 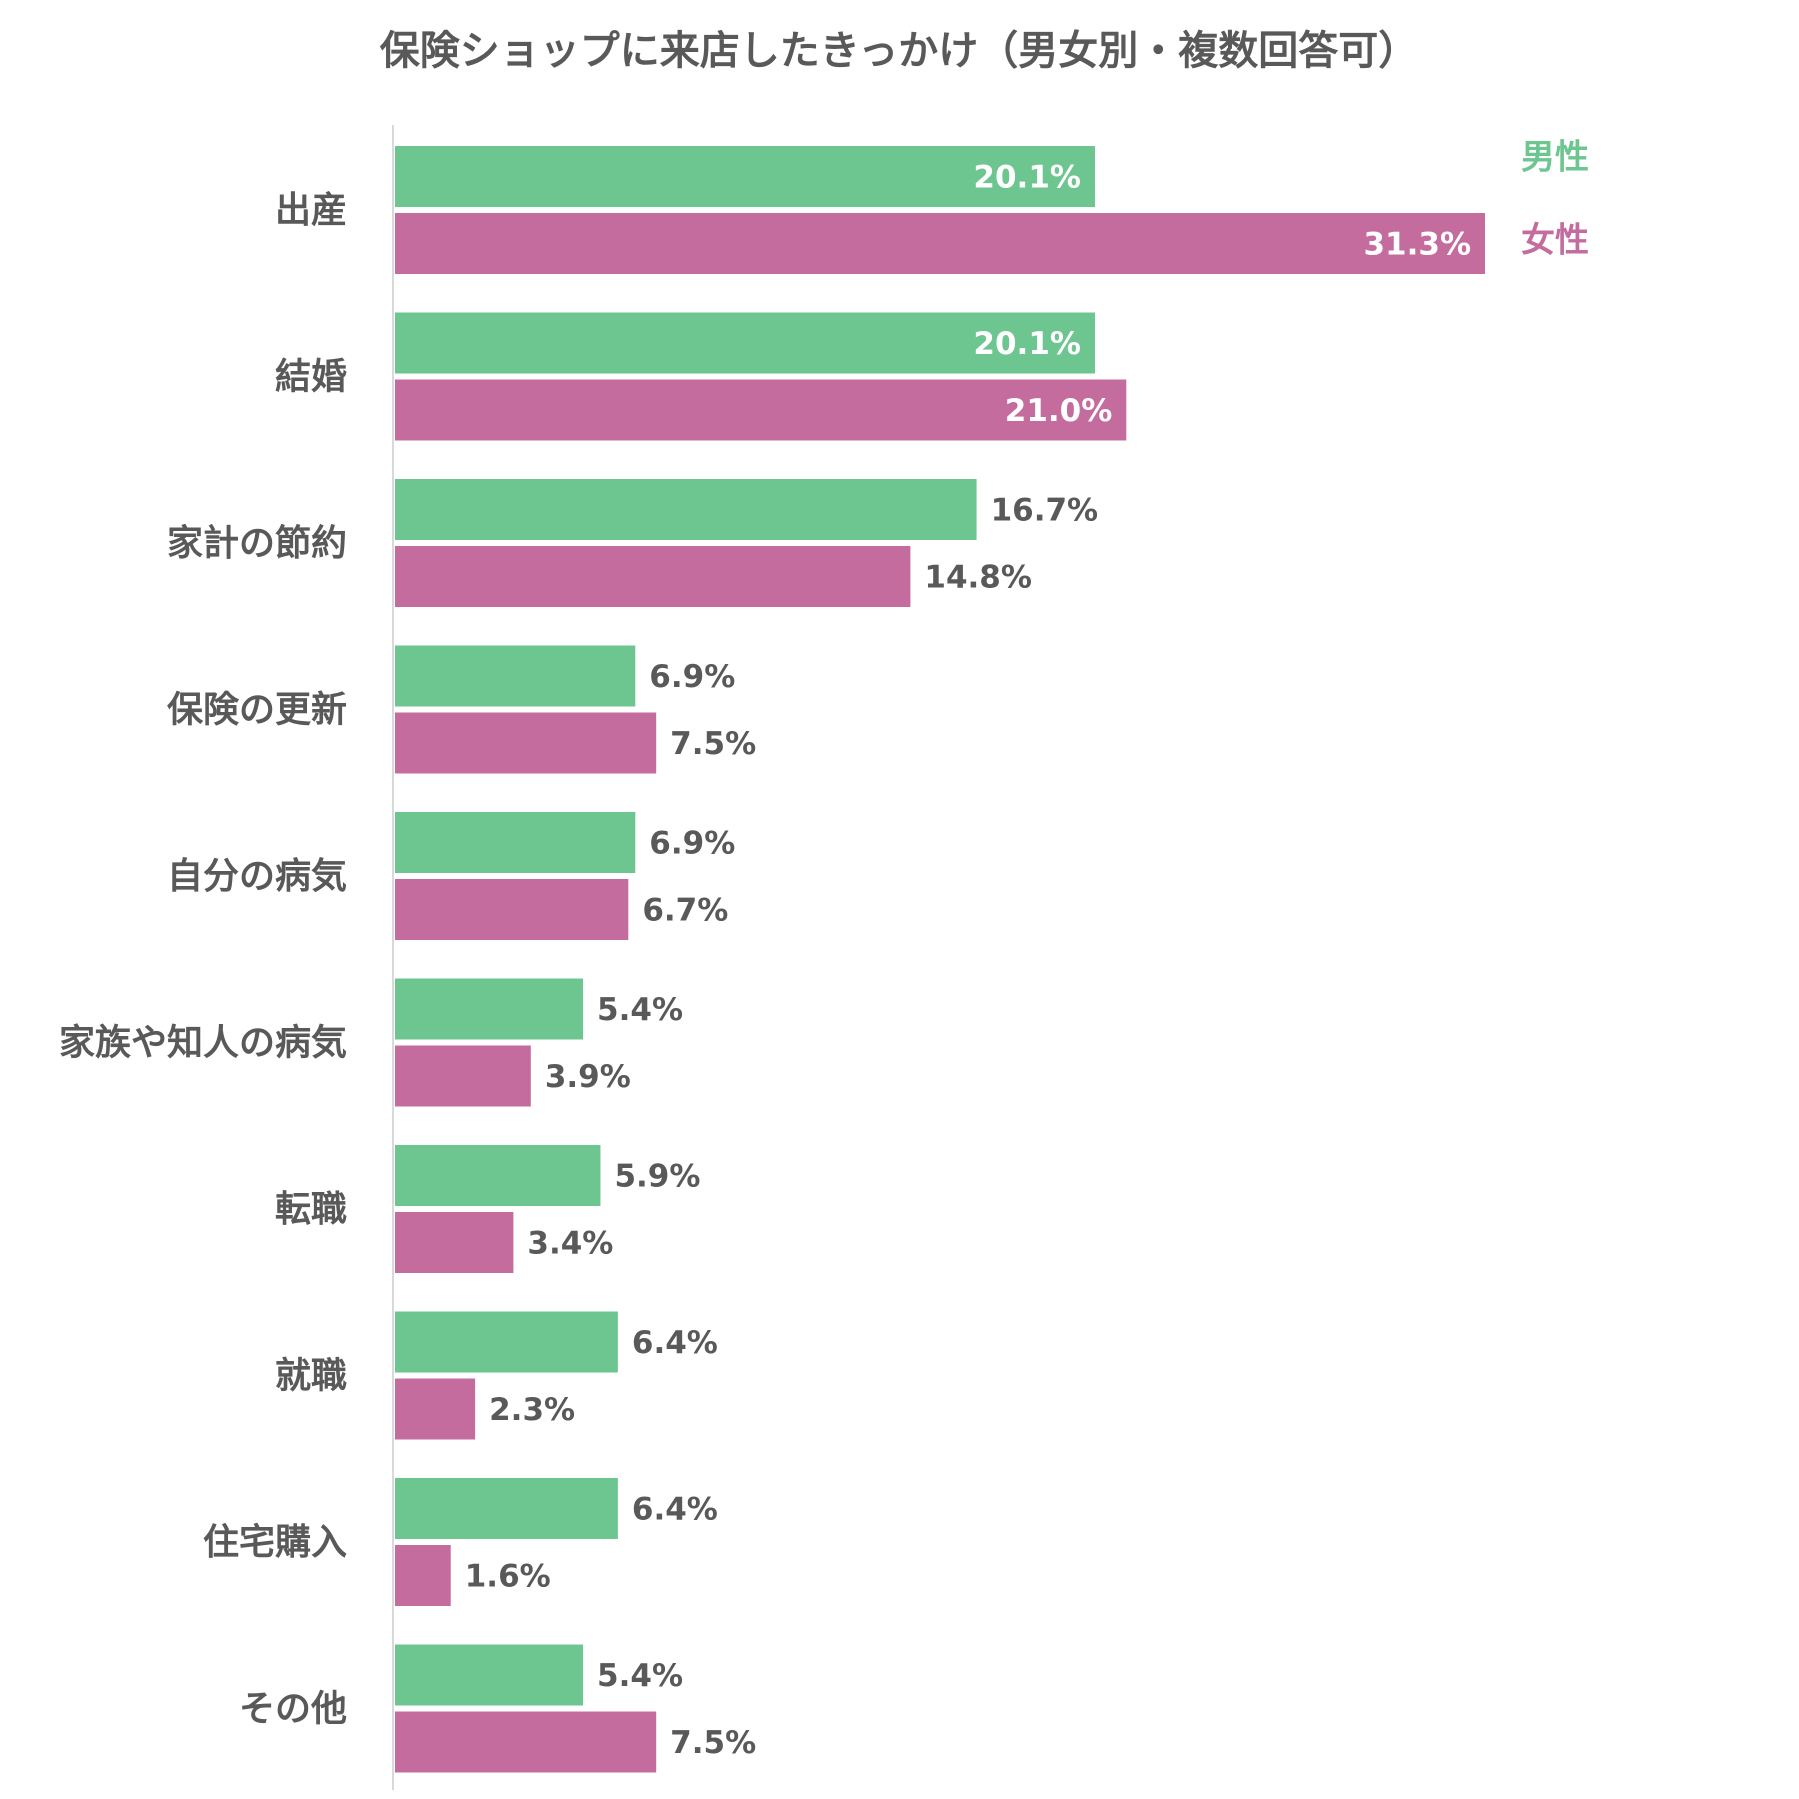 What do you see at coordinates (257, 710) in the screenshot?
I see `category-label: 保険の更新` at bounding box center [257, 710].